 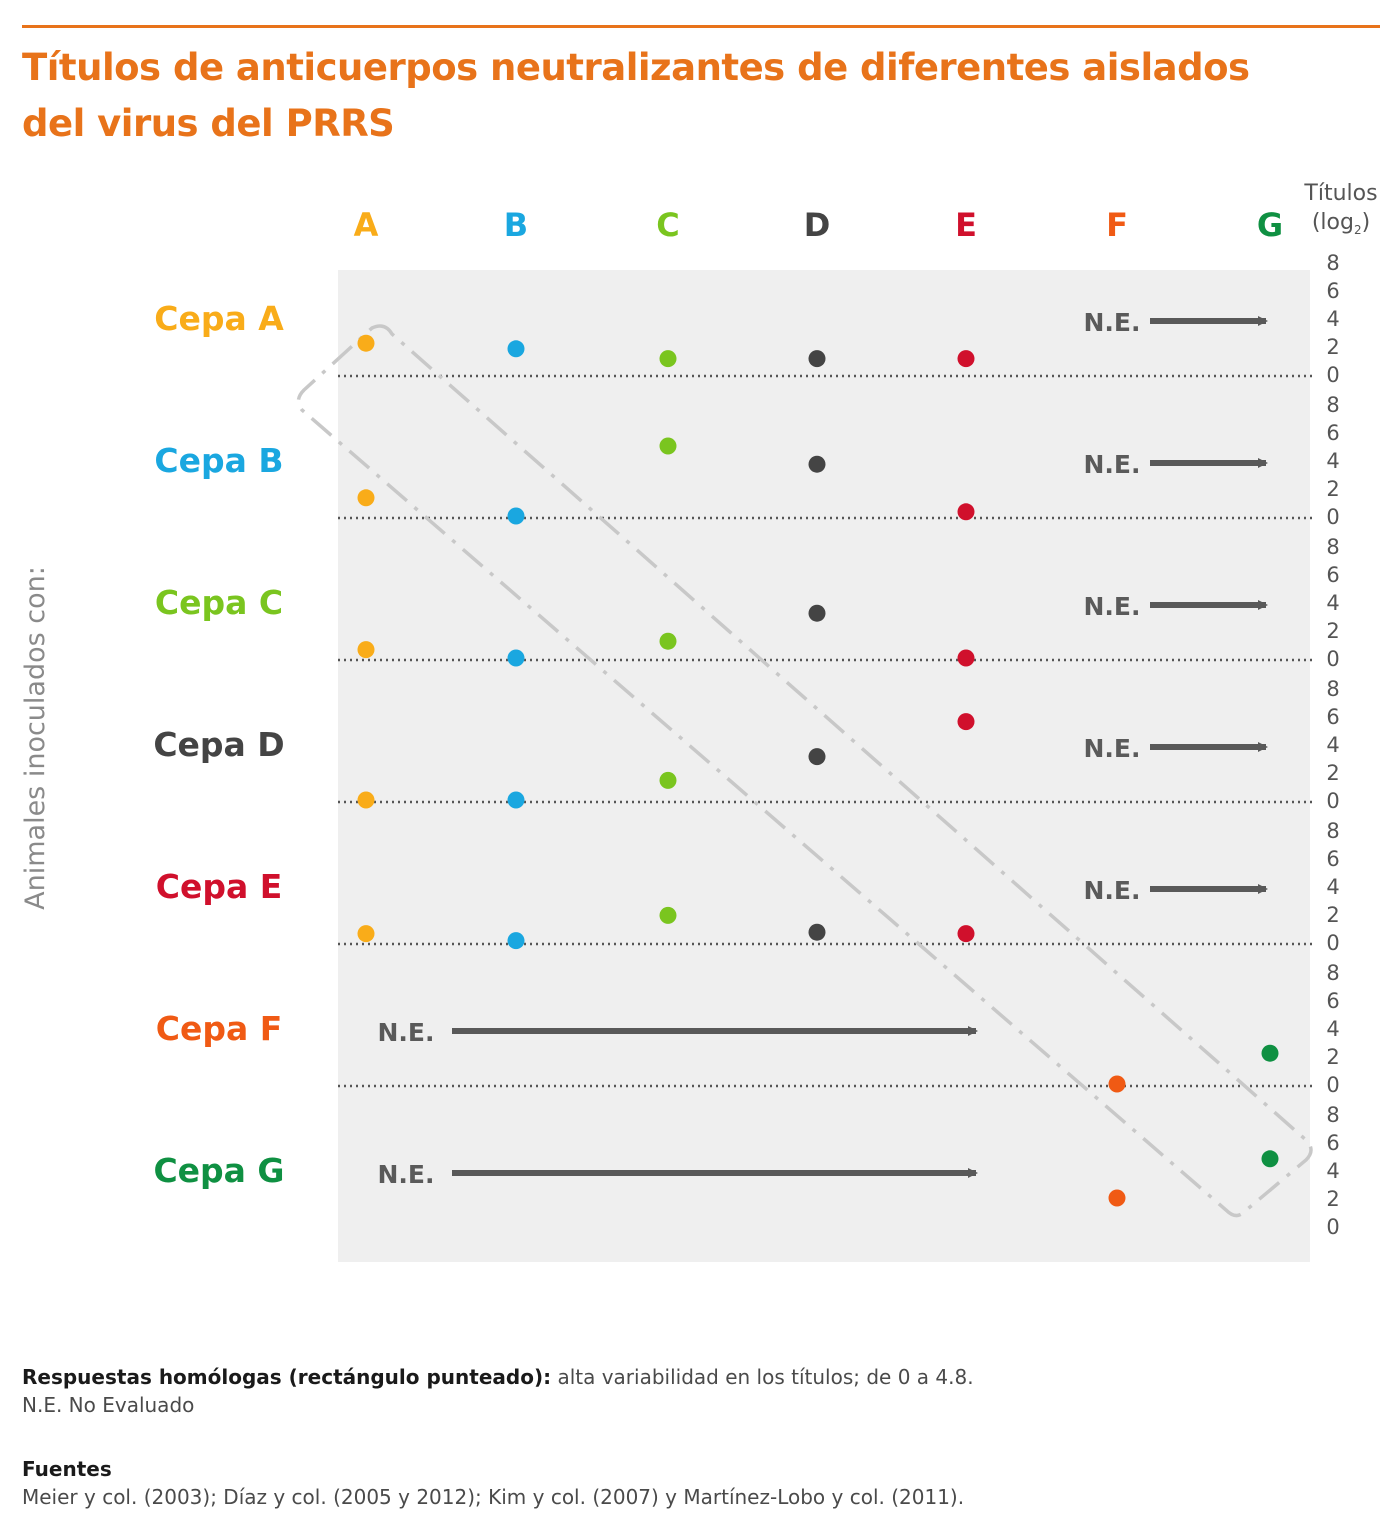 I want to click on point-a-e, so click(x=966, y=359).